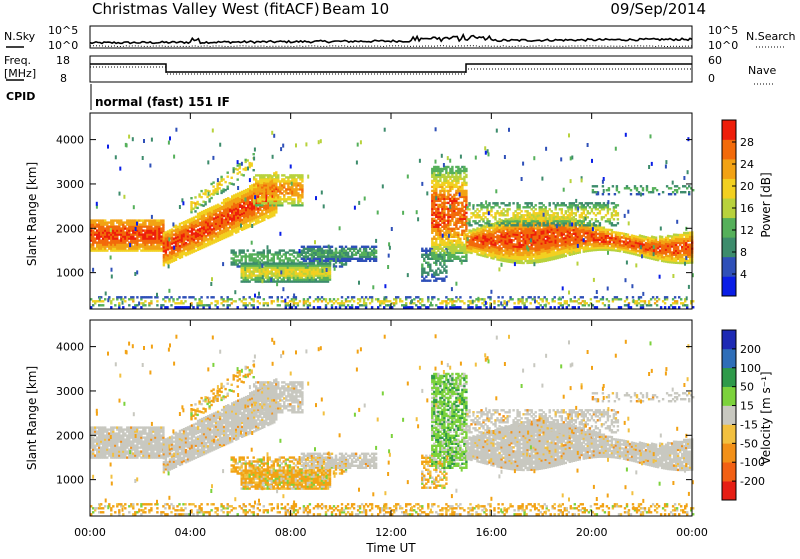  Describe the element at coordinates (723, 45) in the screenshot. I see `noise-tick-bottom-right: 10^0` at that location.